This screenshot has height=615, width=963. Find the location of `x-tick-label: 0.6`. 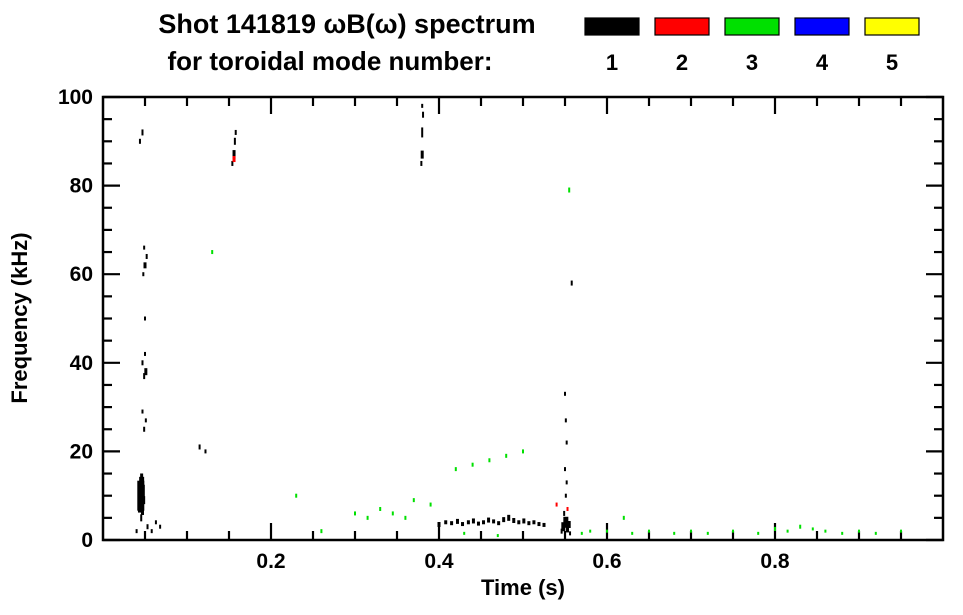

x-tick-label: 0.6 is located at coordinates (606, 561).